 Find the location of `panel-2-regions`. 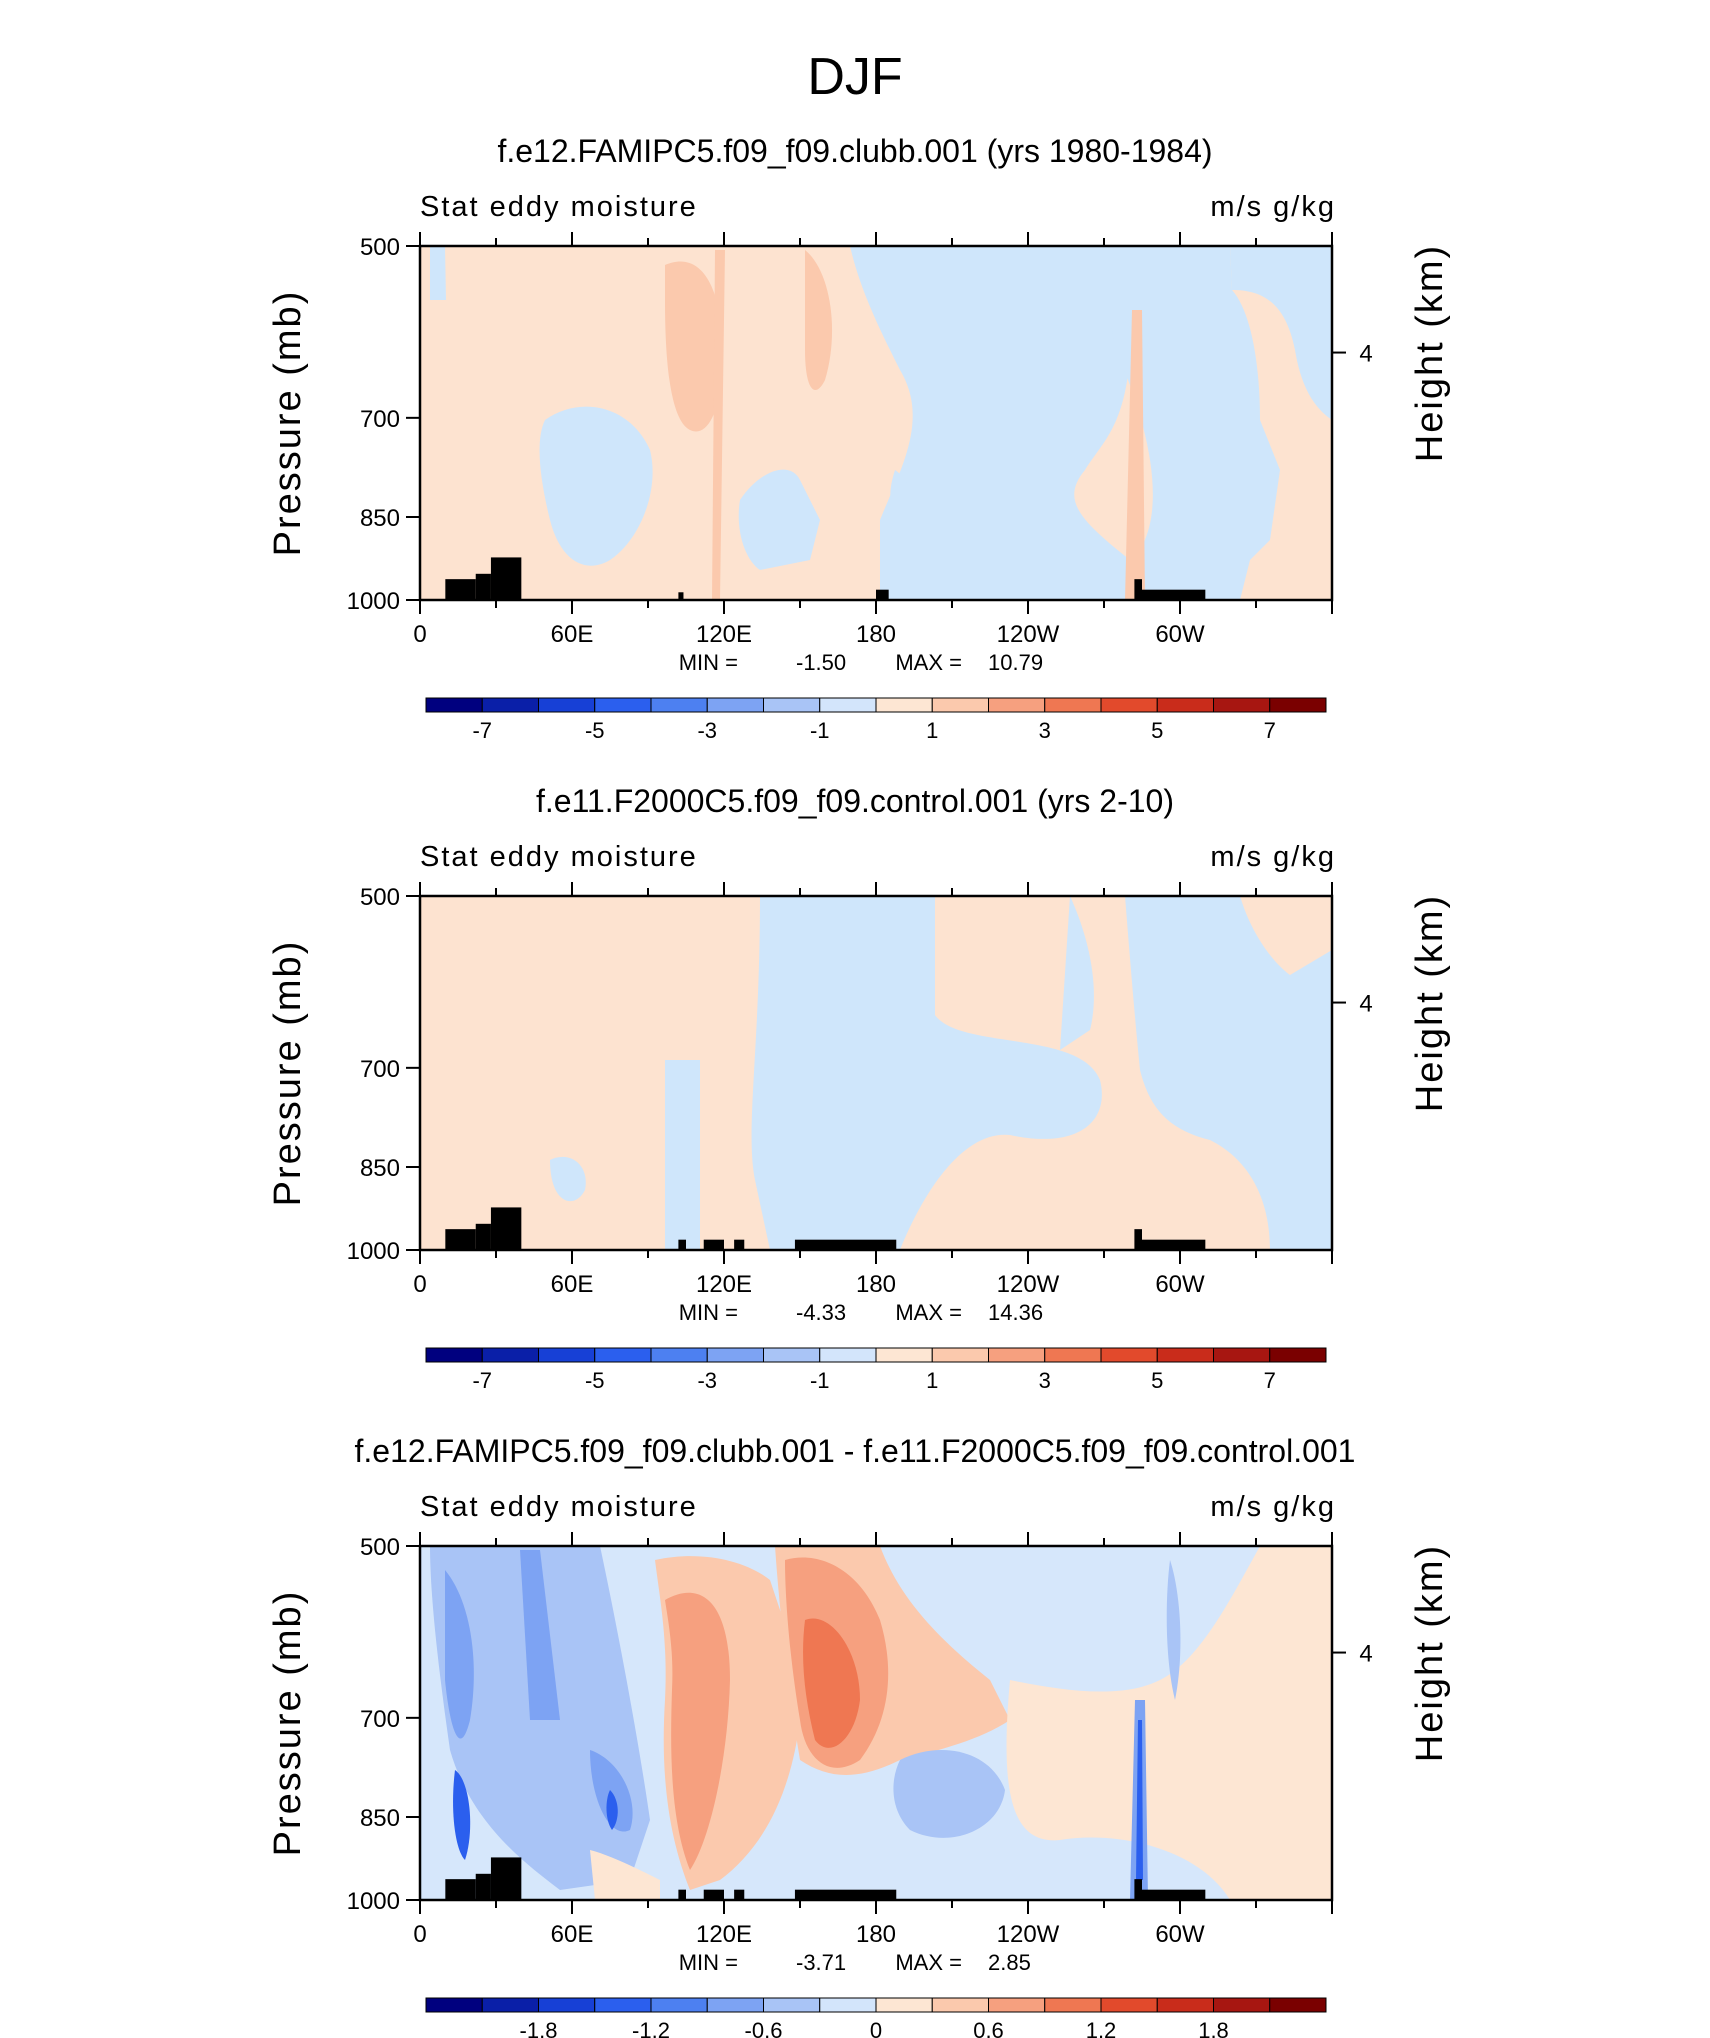

panel-2-regions is located at coordinates (941, 1073).